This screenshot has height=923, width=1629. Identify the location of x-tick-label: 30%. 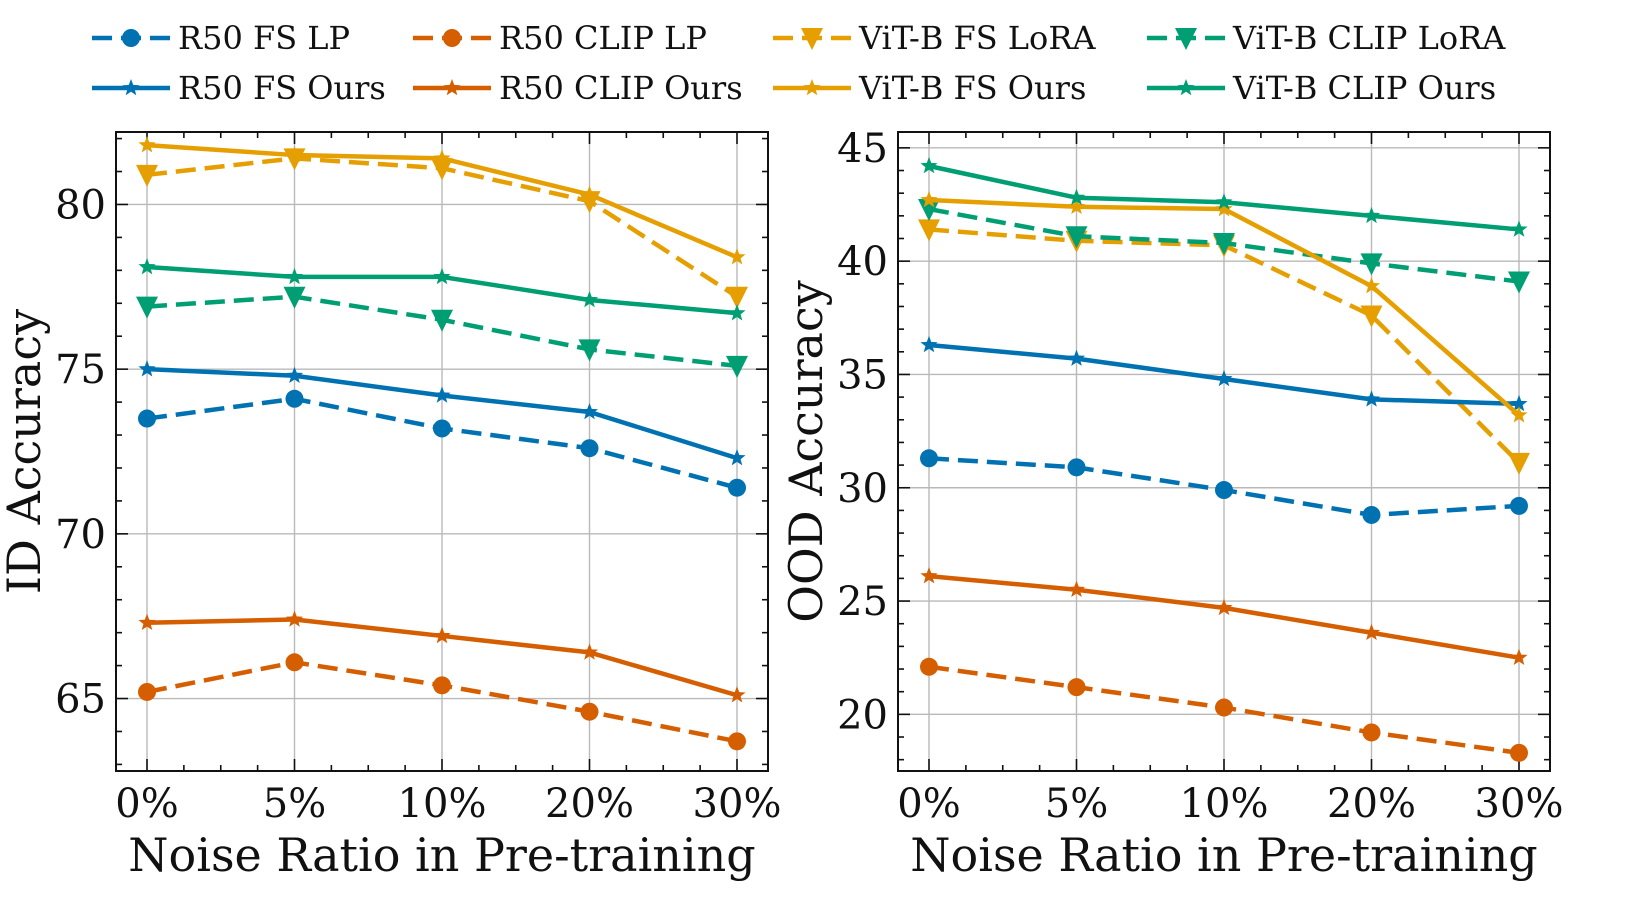
(1519, 804).